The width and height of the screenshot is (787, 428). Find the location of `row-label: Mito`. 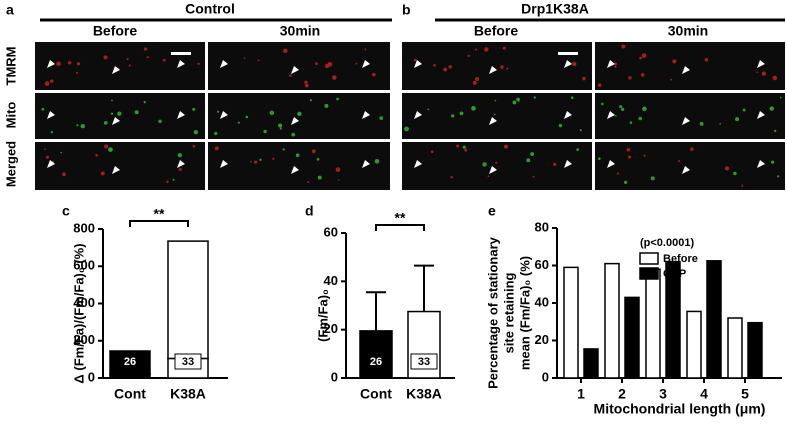

row-label: Mito is located at coordinates (10, 115).